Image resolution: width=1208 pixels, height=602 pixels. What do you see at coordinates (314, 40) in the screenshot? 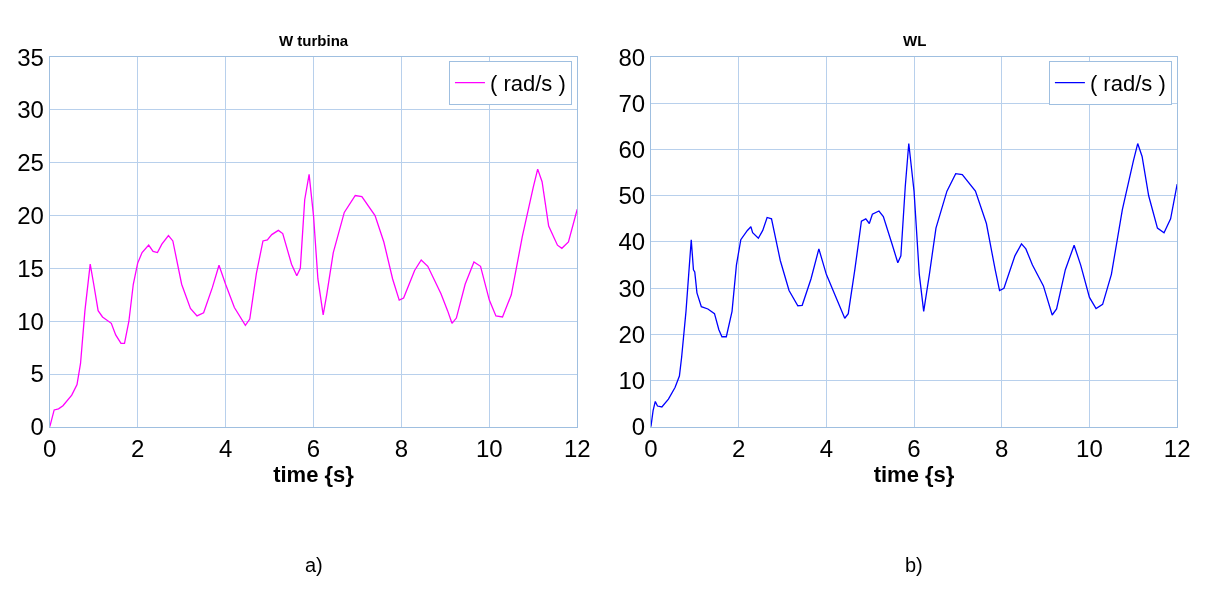
I see `chart-title: W turbina` at bounding box center [314, 40].